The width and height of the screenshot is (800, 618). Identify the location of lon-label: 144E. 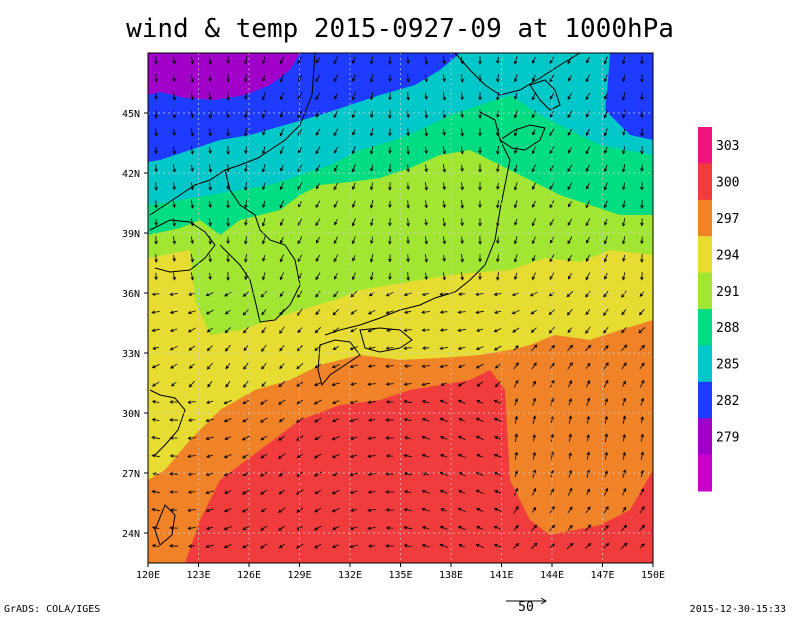
(552, 575).